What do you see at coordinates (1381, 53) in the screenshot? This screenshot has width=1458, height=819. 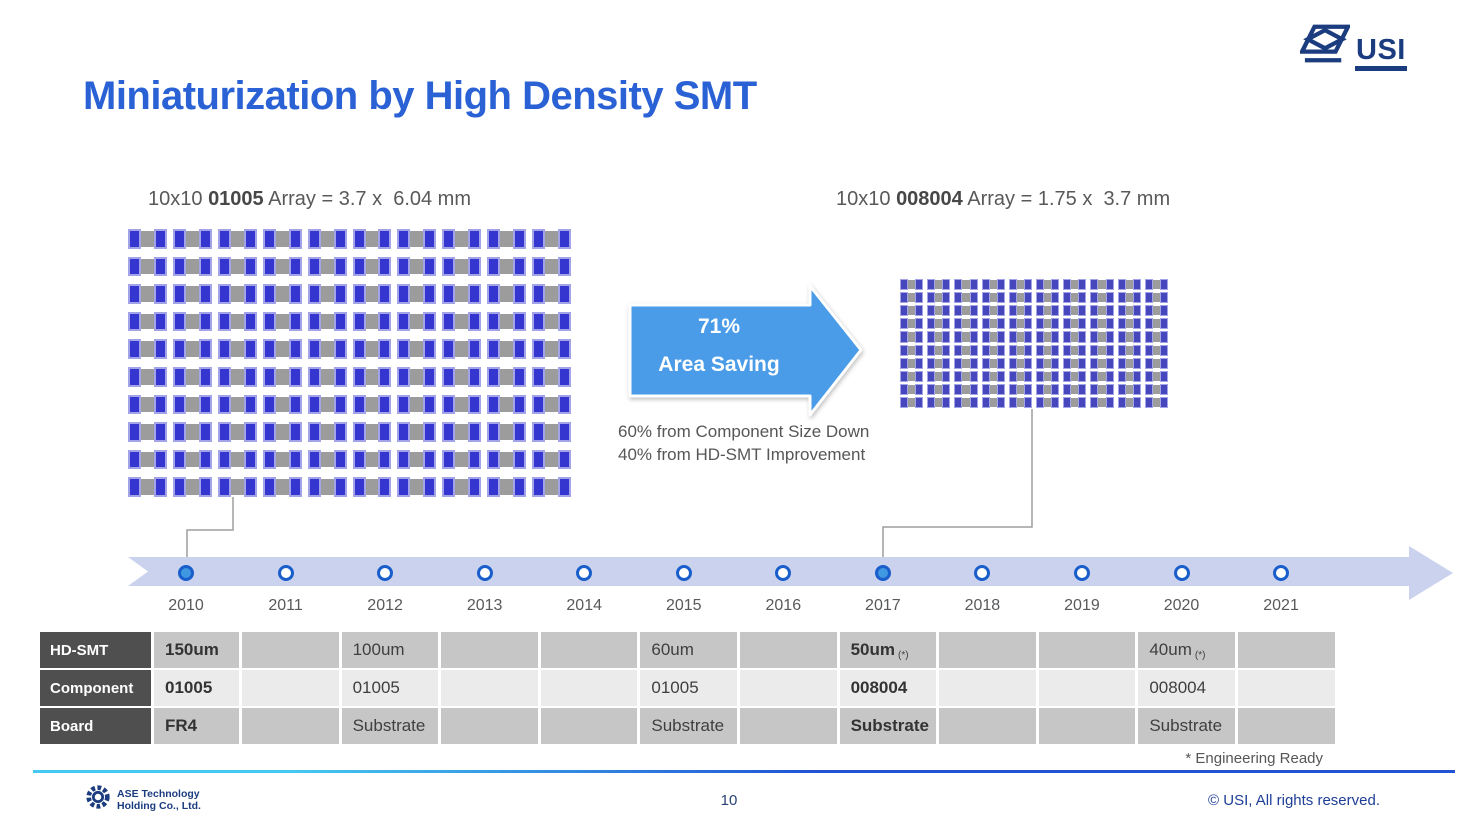 I see `usi-logo-text: USI` at bounding box center [1381, 53].